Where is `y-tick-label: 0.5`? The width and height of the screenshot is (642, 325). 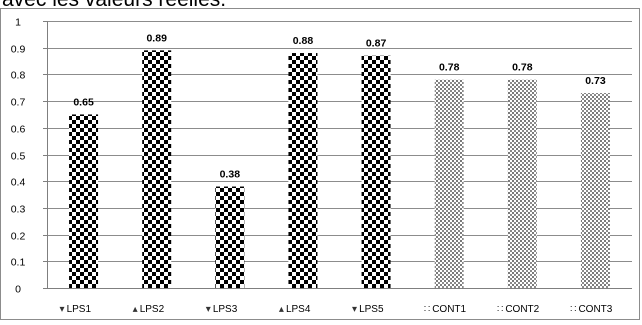 y-tick-label: 0.5 is located at coordinates (18, 157).